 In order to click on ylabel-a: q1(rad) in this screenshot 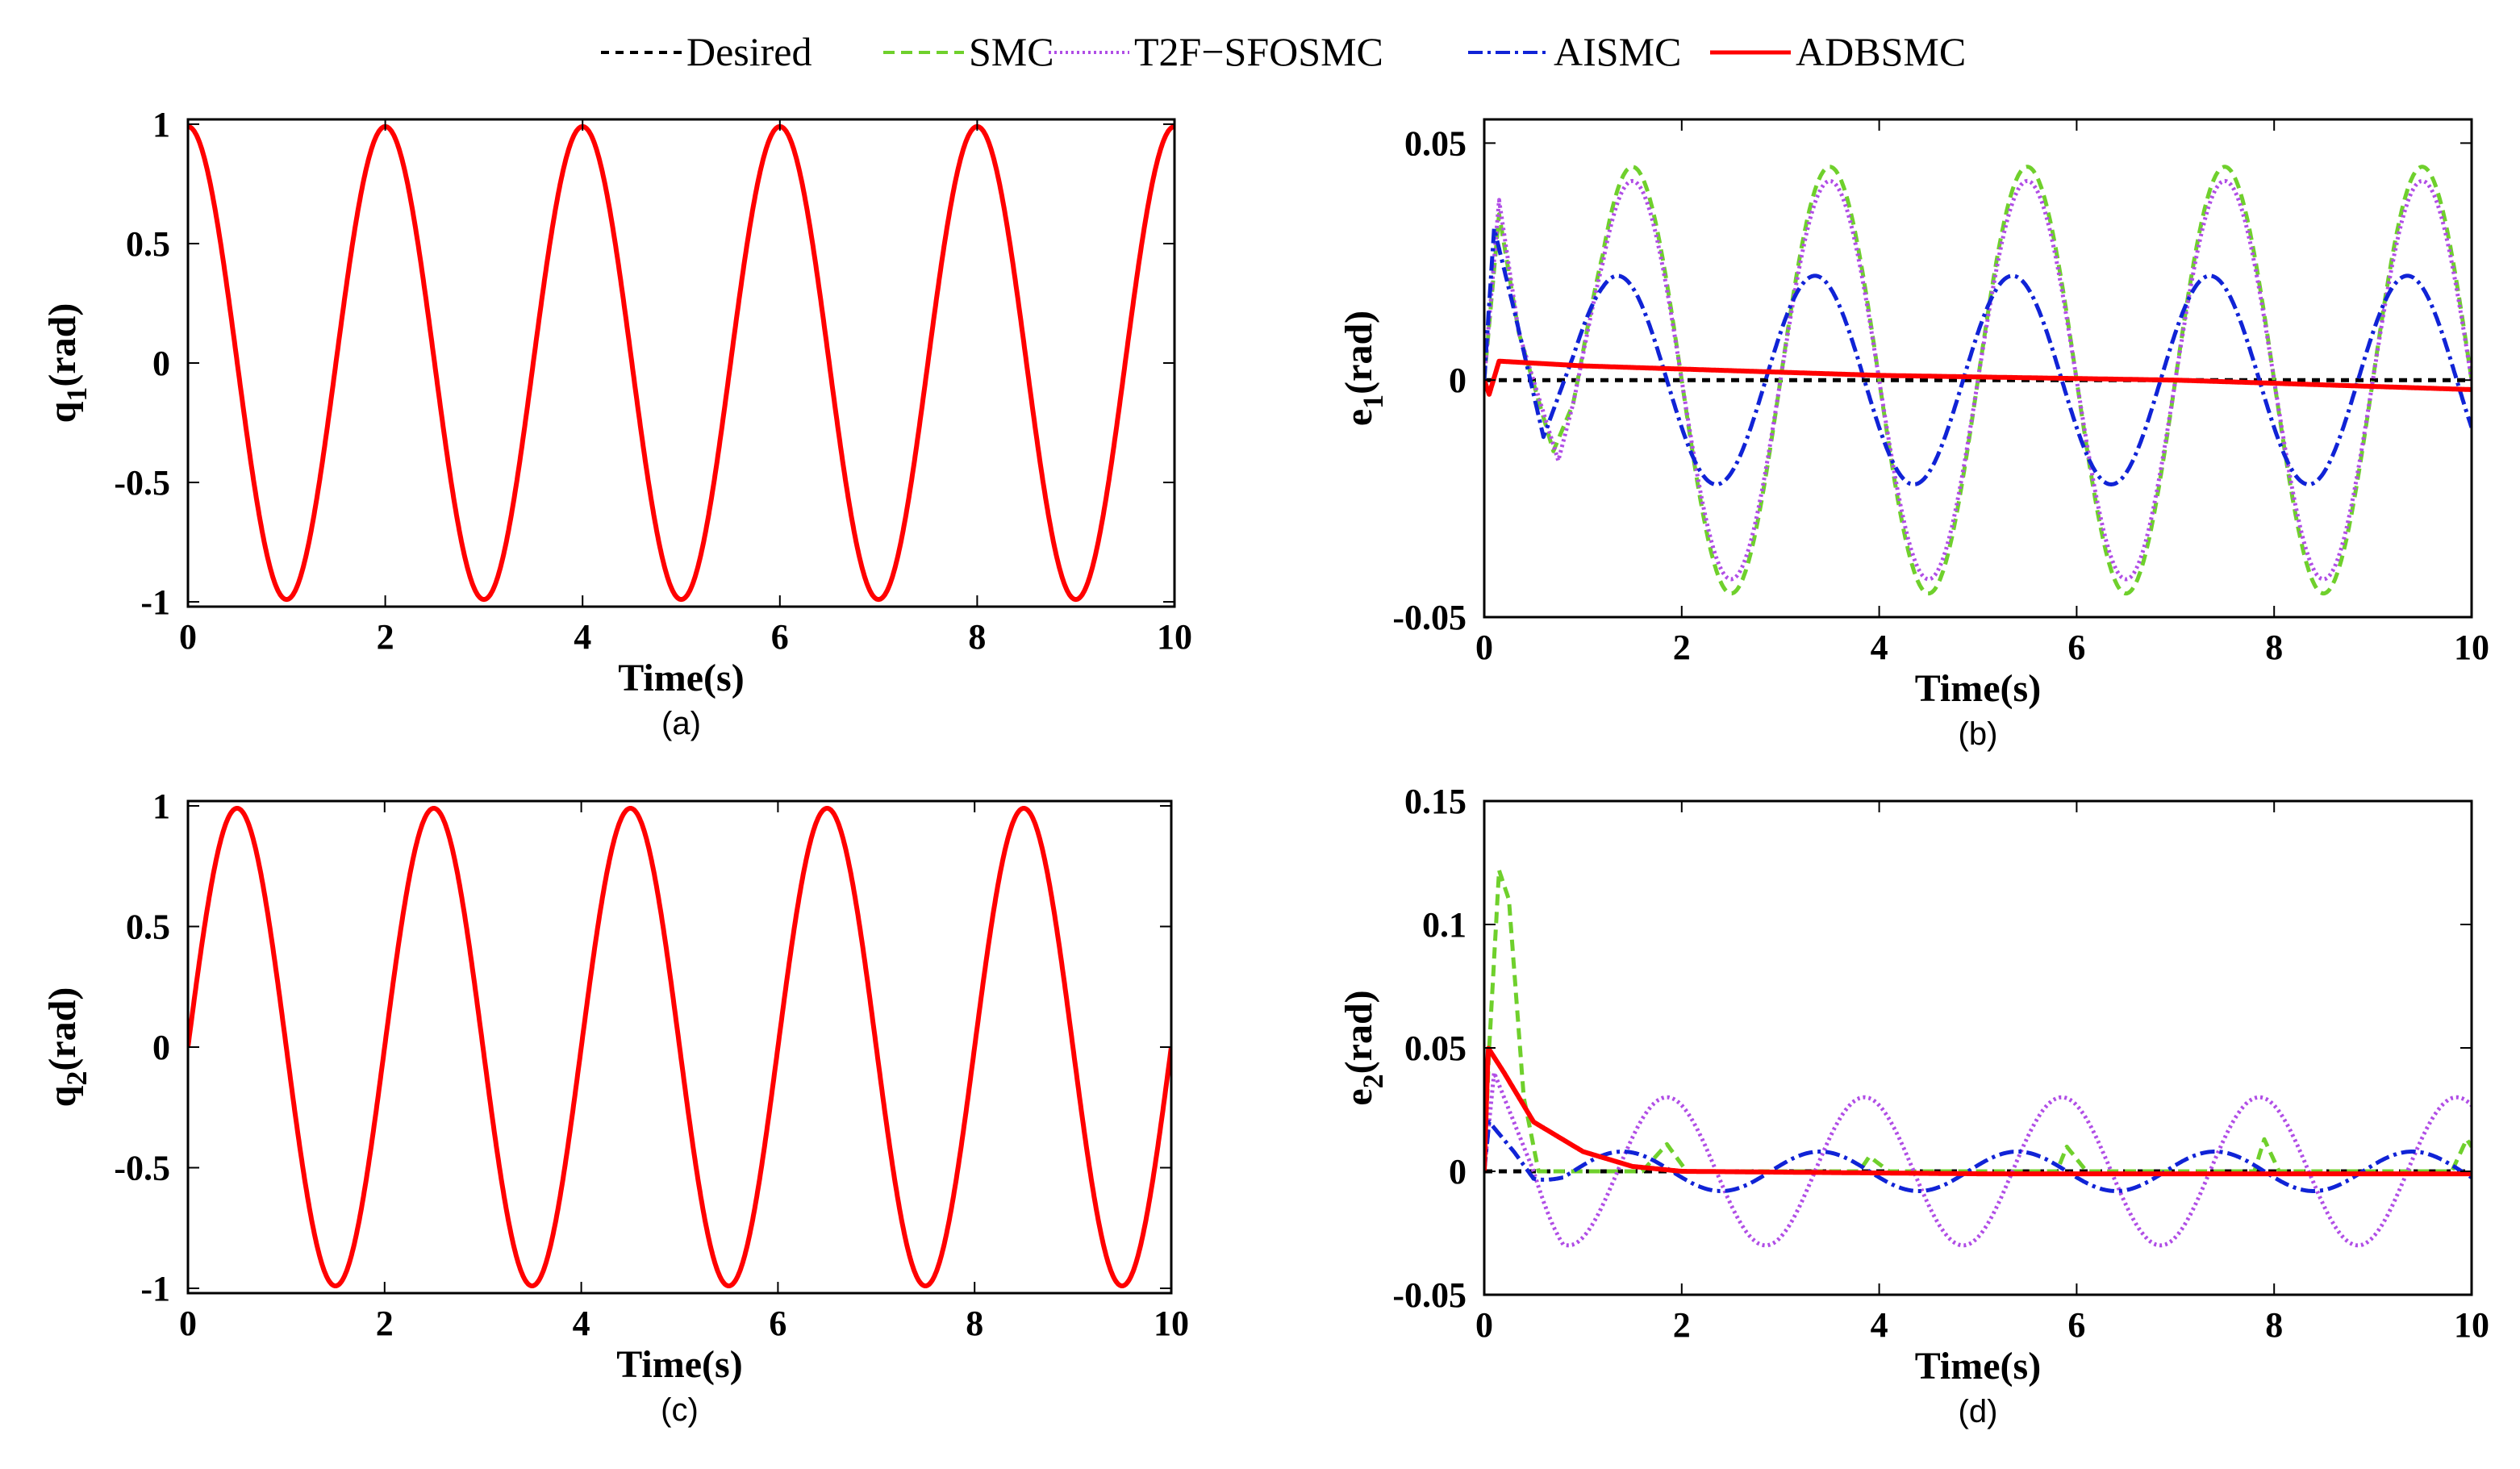, I will do `click(67, 363)`.